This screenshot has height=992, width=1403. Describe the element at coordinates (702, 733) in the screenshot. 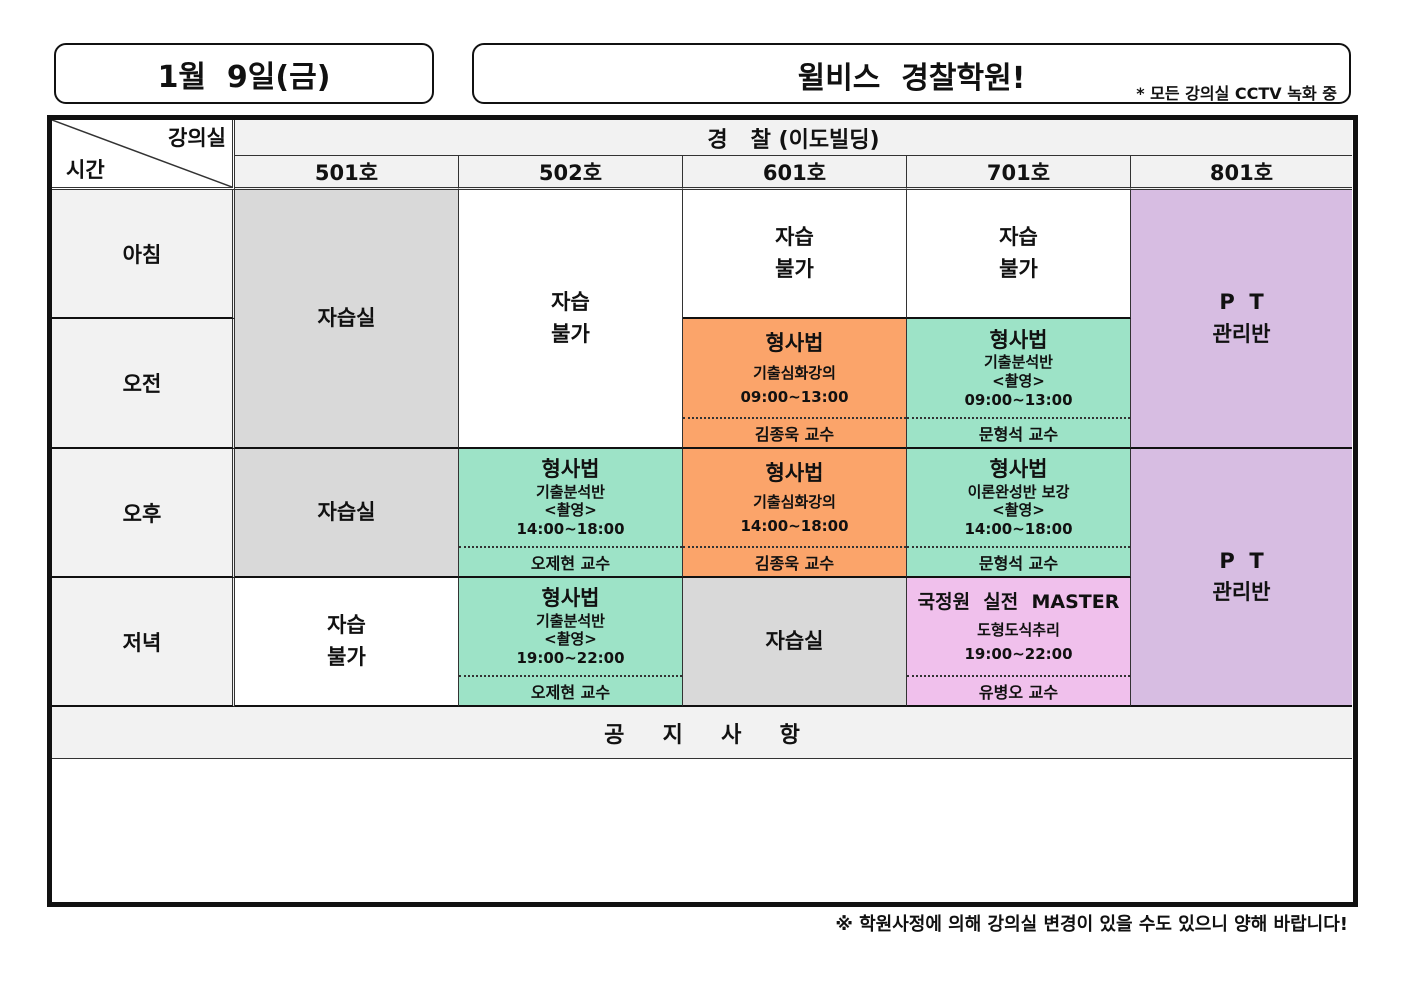

I see `notice-header: 공 지 사 항` at that location.